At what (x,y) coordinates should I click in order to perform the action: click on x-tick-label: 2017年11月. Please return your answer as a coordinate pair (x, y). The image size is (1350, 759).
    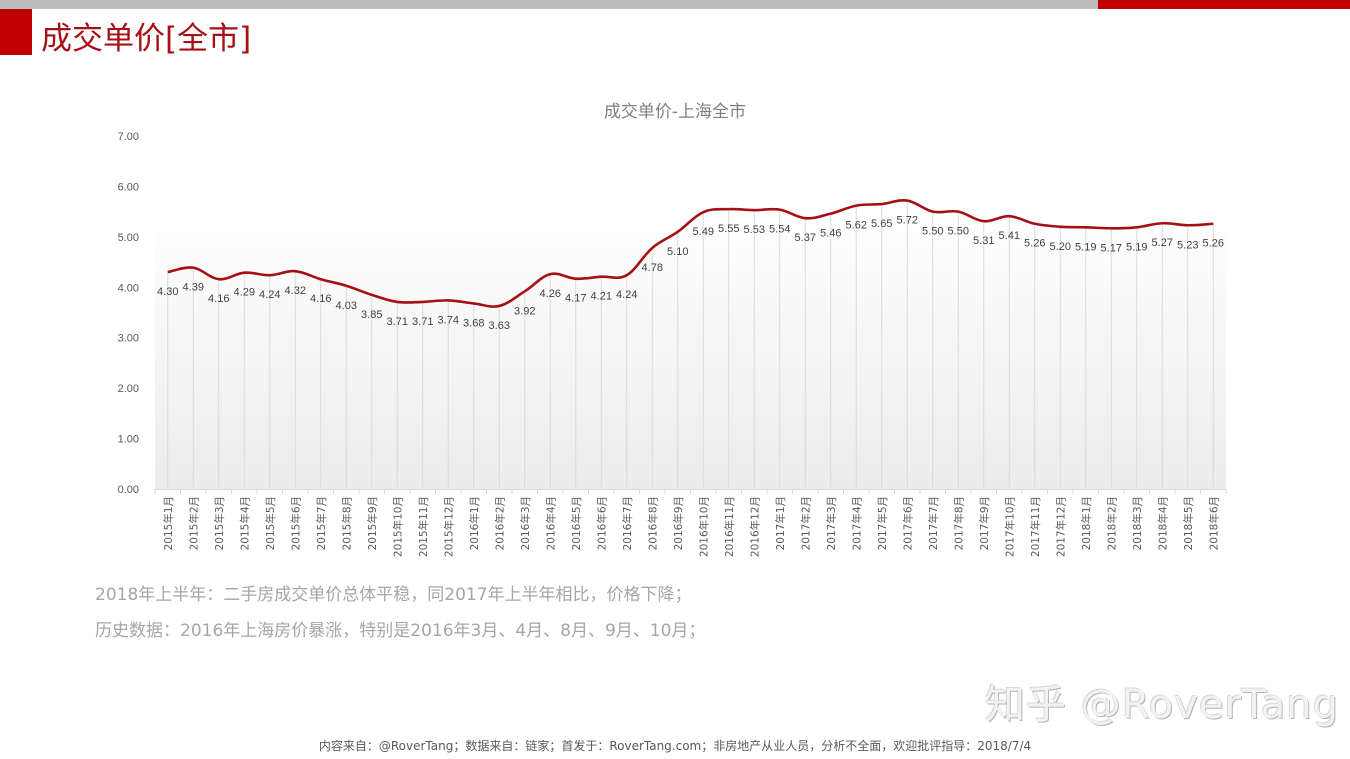
    Looking at the image, I should click on (1035, 526).